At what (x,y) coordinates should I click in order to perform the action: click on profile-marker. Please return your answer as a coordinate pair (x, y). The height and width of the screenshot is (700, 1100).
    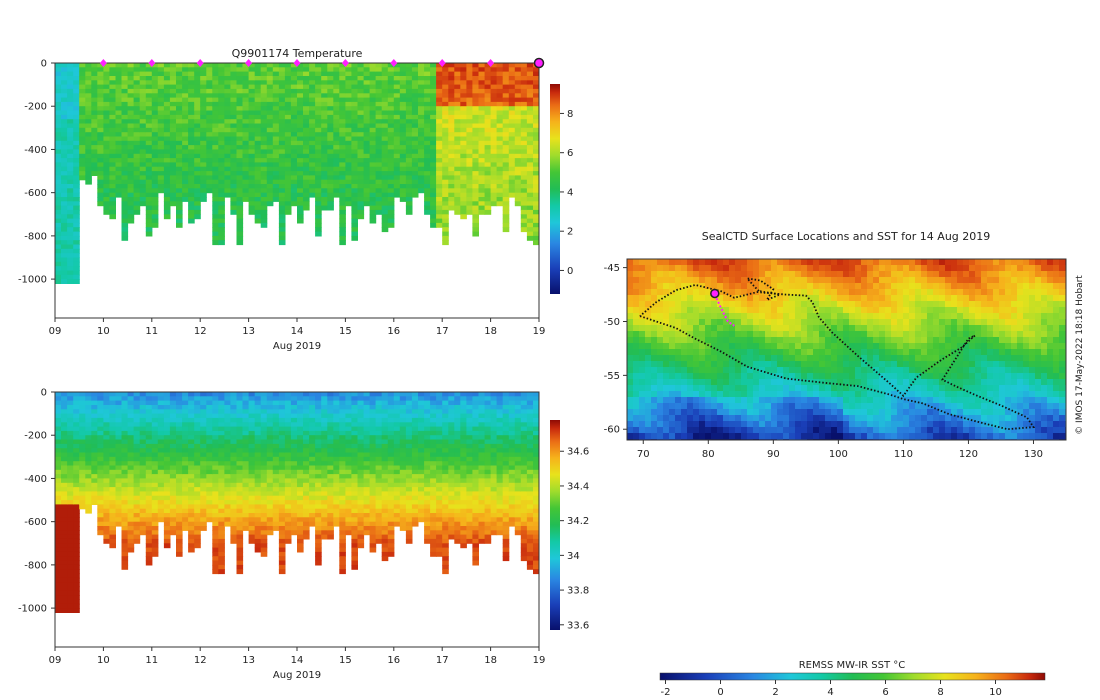
    Looking at the image, I should click on (442, 63).